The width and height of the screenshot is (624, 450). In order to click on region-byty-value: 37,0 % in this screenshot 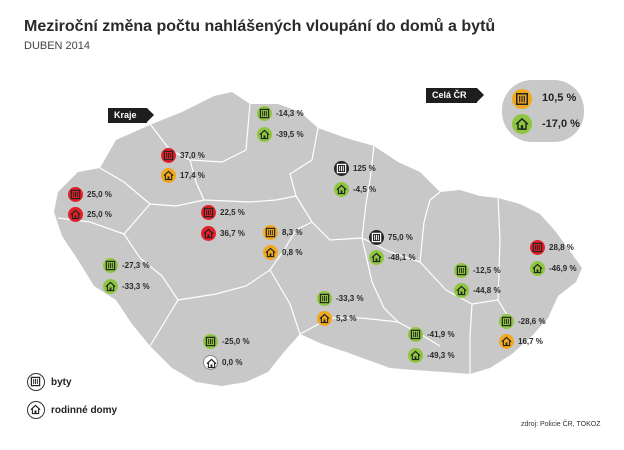, I will do `click(192, 155)`.